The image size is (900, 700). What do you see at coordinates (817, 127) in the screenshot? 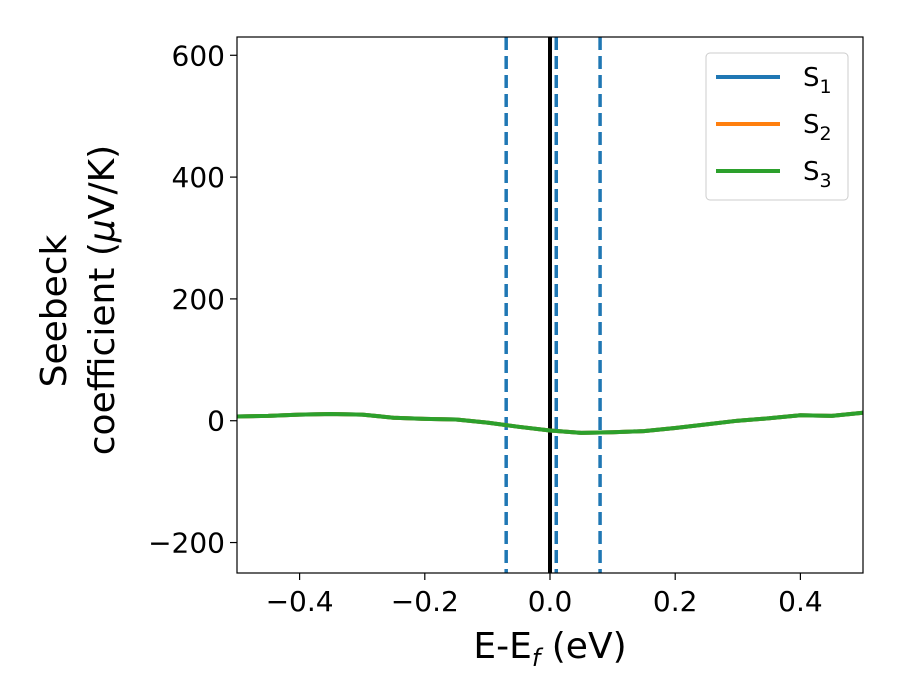
I see `legend-label-s2: S2` at bounding box center [817, 127].